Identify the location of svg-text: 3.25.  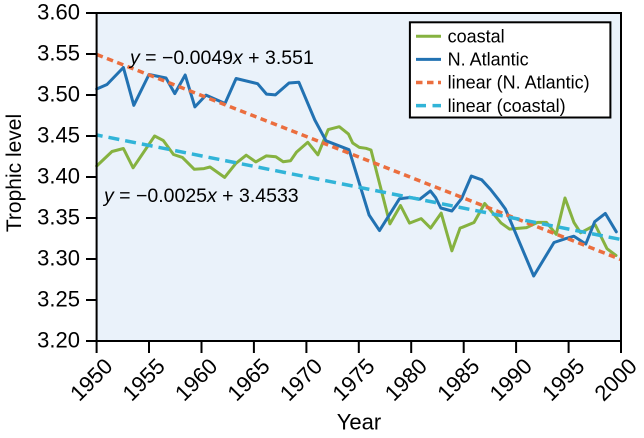
(58, 299).